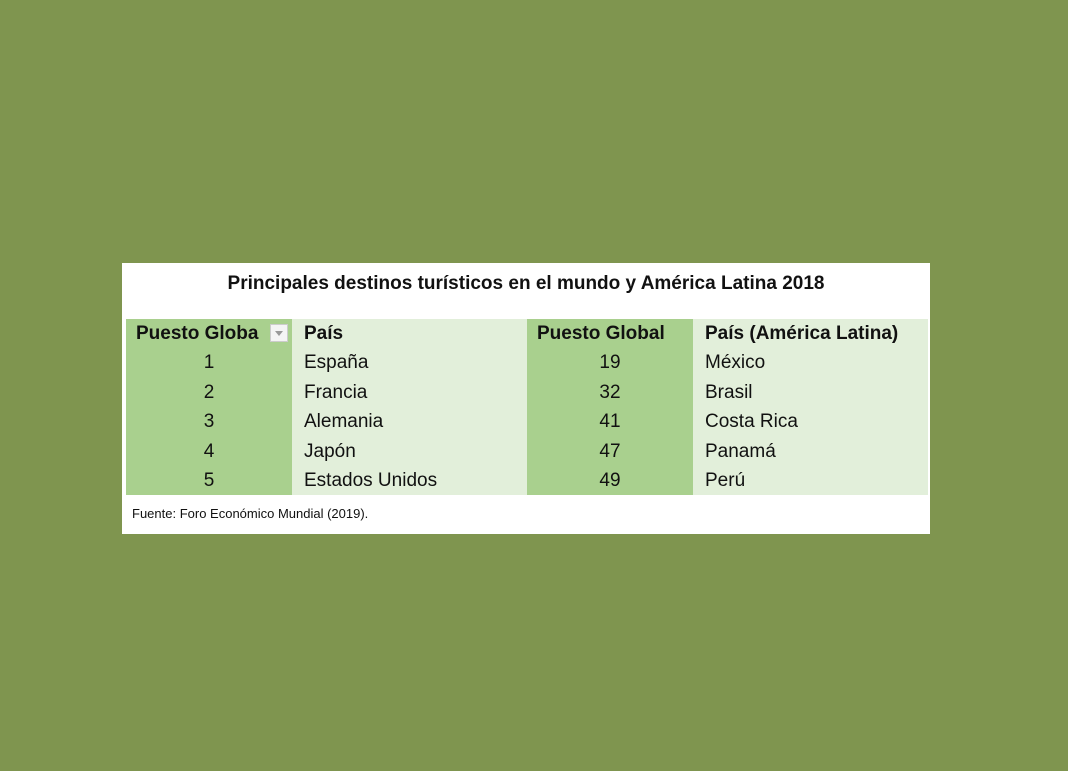  Describe the element at coordinates (209, 422) in the screenshot. I see `table-cell: 3` at that location.